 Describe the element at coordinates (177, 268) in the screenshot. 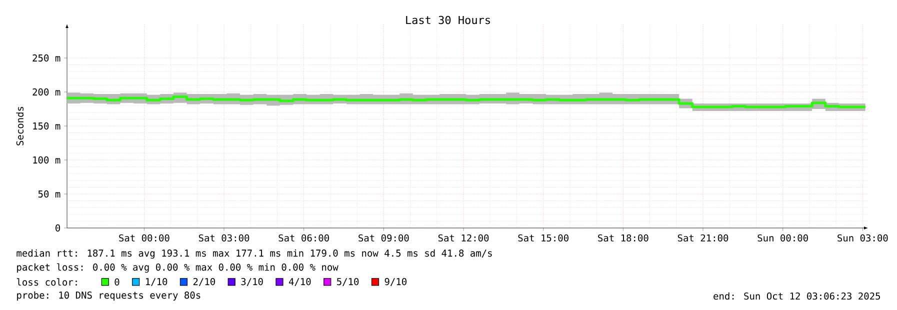

I see `text: packet loss: 0.00 % avg 0.00 % max 0.00 % min 0.00 % now` at that location.